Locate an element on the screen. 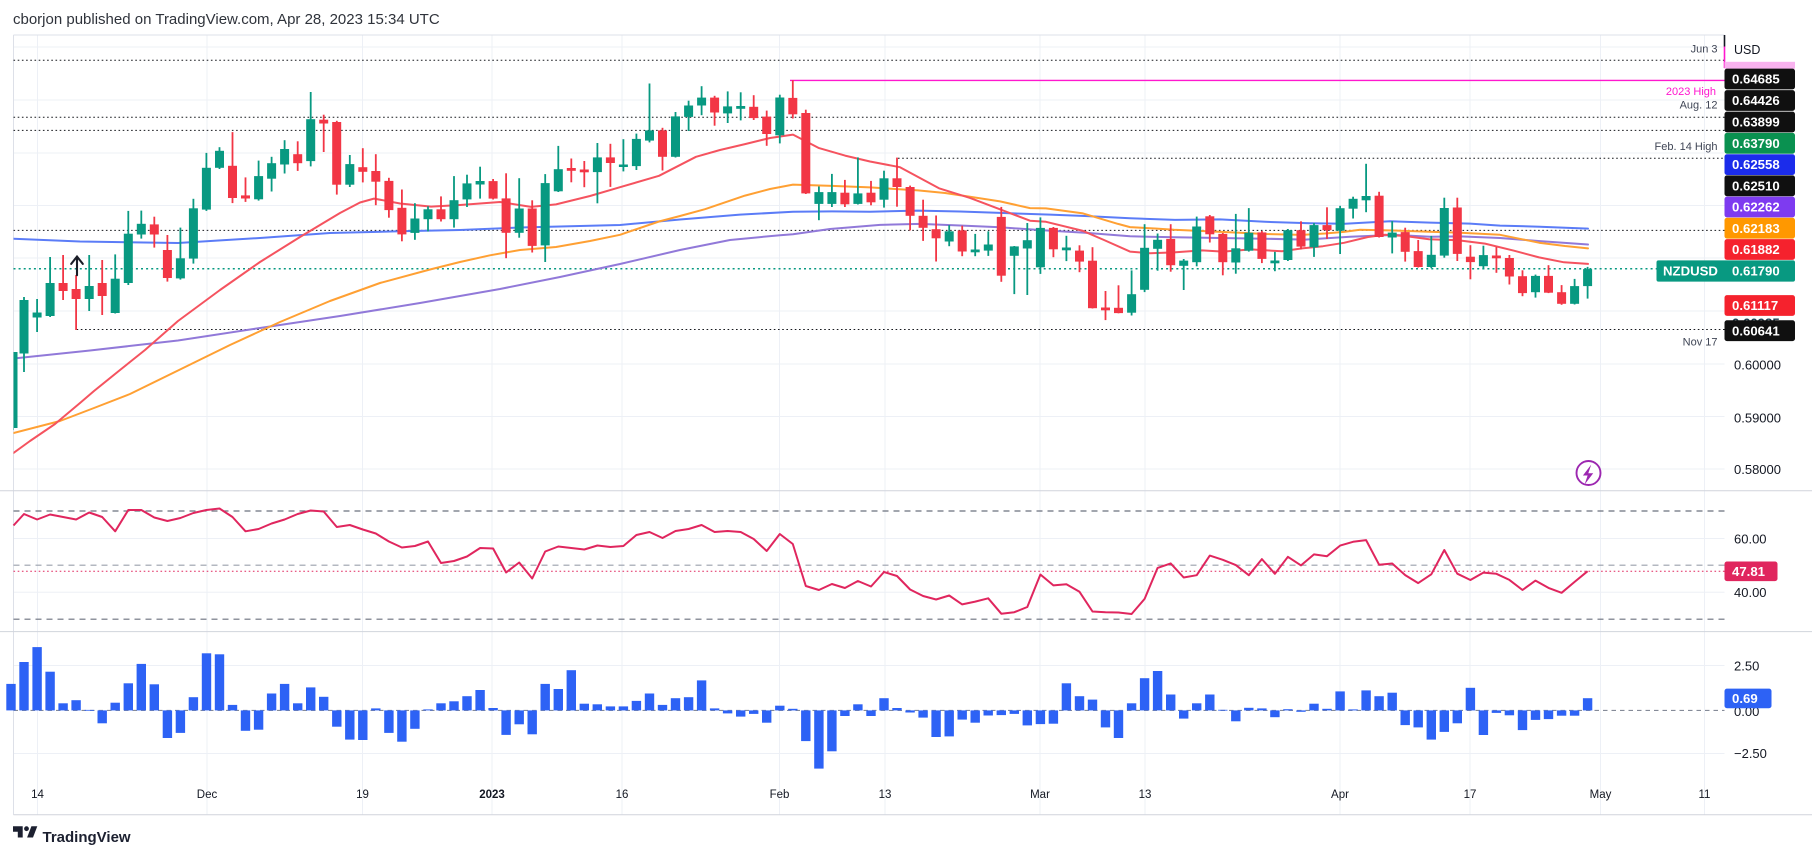 The image size is (1812, 859). svg-text: 2023 is located at coordinates (492, 795).